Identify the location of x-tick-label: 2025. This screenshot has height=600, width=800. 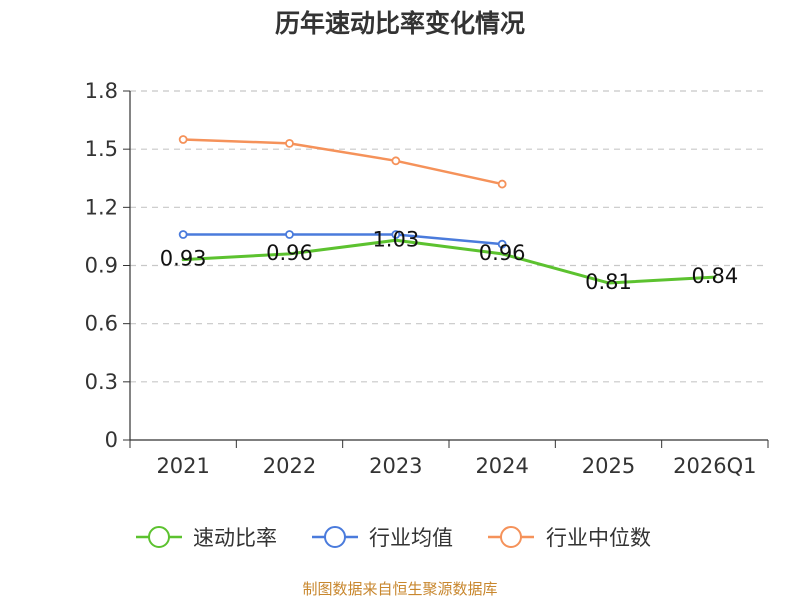
(608, 466).